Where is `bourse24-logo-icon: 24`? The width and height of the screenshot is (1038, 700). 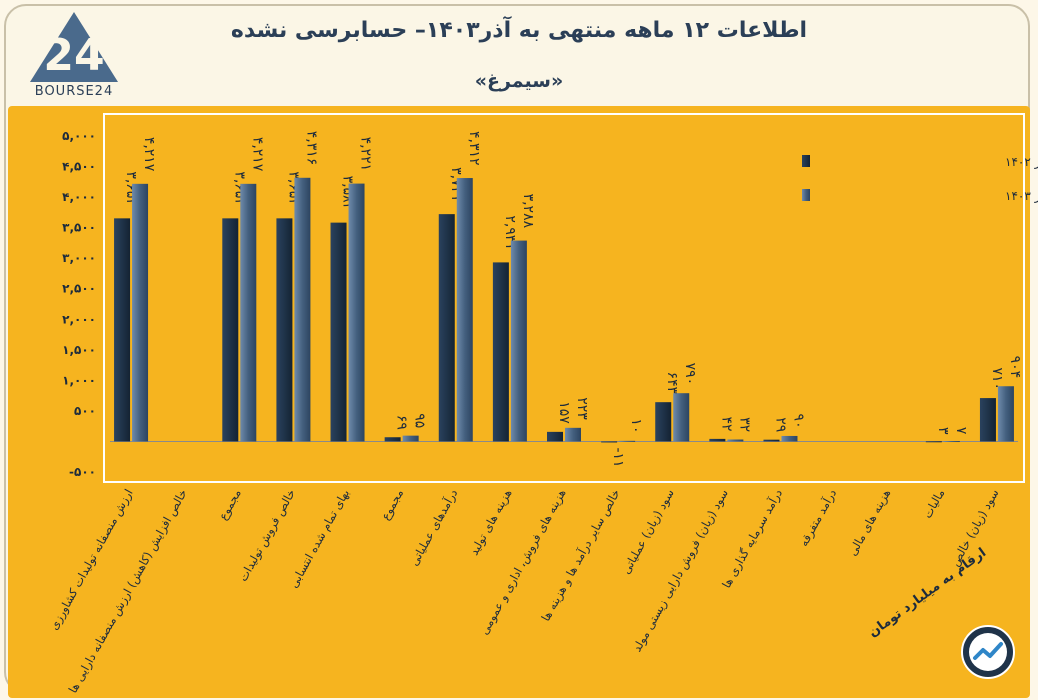
bourse24-logo-icon: 24 is located at coordinates (74, 47).